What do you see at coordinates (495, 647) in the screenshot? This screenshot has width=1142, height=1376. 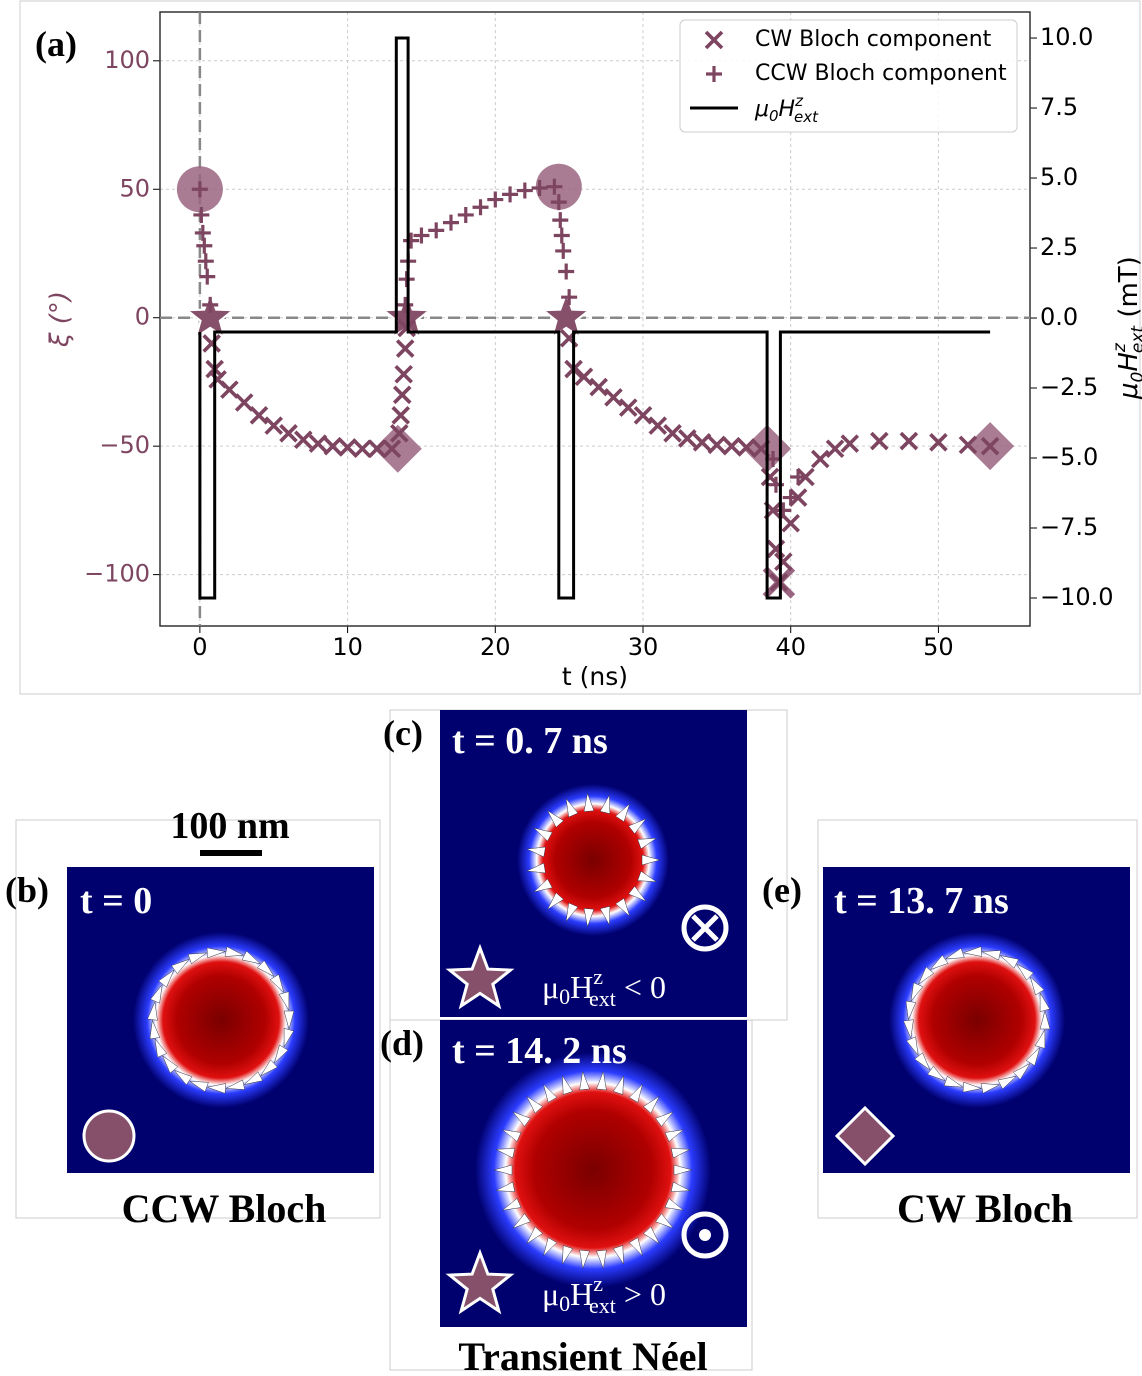 I see `x-tick-label: 20` at bounding box center [495, 647].